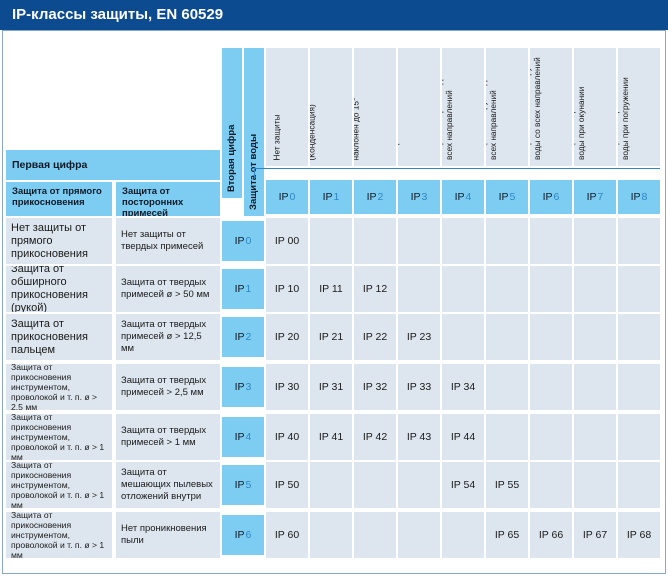  What do you see at coordinates (419, 437) in the screenshot?
I see `table-cell: IP 43` at bounding box center [419, 437].